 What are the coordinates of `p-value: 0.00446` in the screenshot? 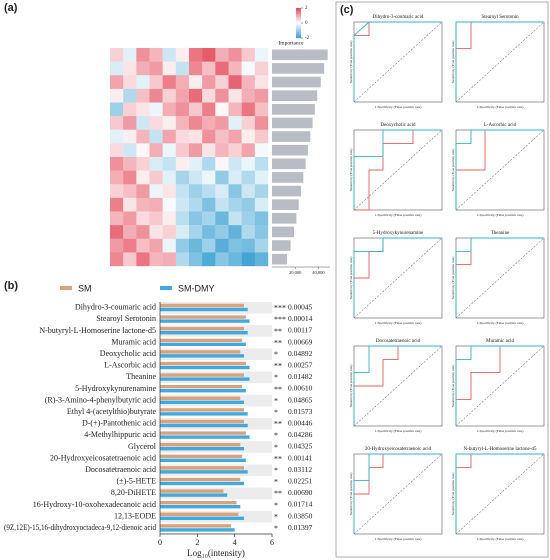 It's located at (300, 423).